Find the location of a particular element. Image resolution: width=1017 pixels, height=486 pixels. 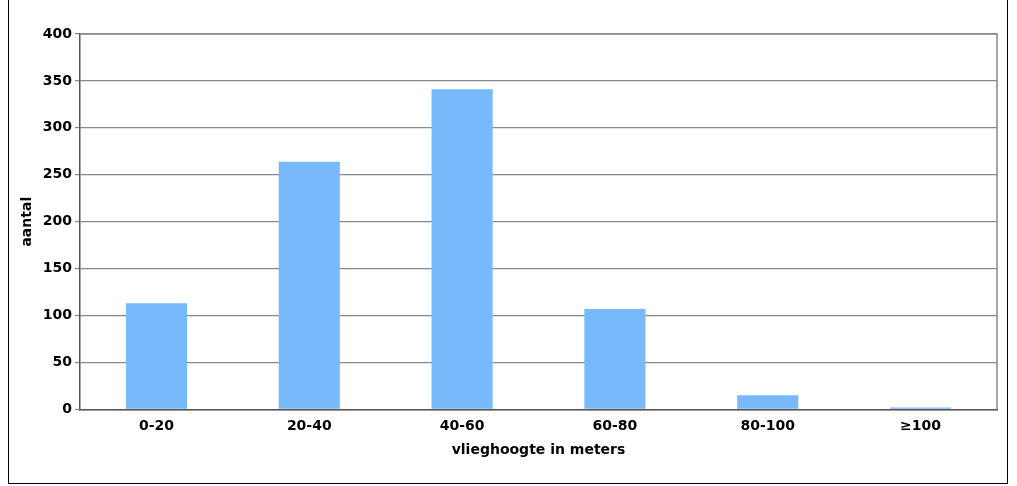

y-tick-label: 300 is located at coordinates (57, 126).